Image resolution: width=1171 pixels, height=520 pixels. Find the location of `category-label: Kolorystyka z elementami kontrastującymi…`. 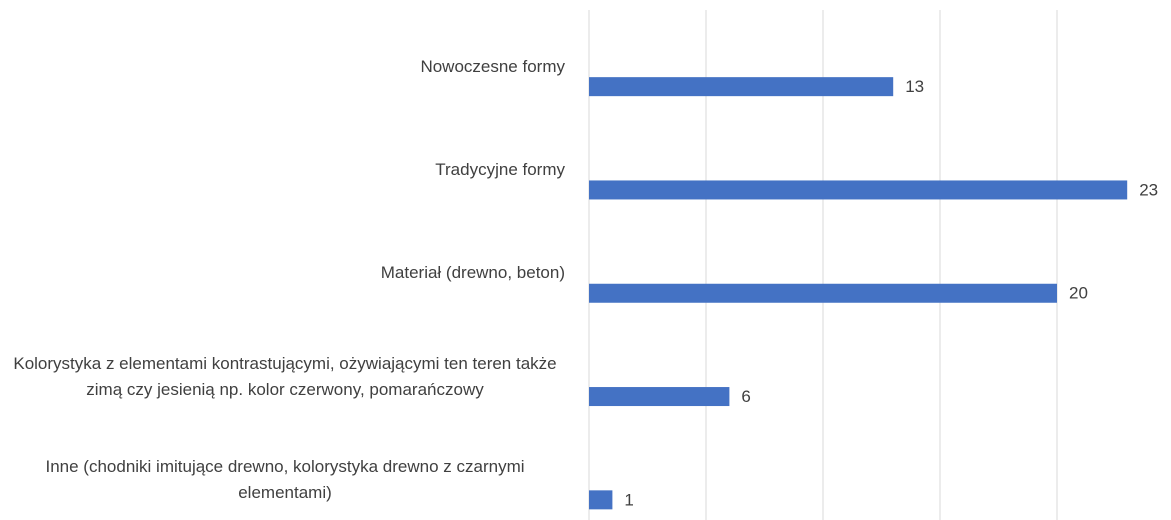

category-label: Kolorystyka z elementami kontrastującymi… is located at coordinates (285, 376).